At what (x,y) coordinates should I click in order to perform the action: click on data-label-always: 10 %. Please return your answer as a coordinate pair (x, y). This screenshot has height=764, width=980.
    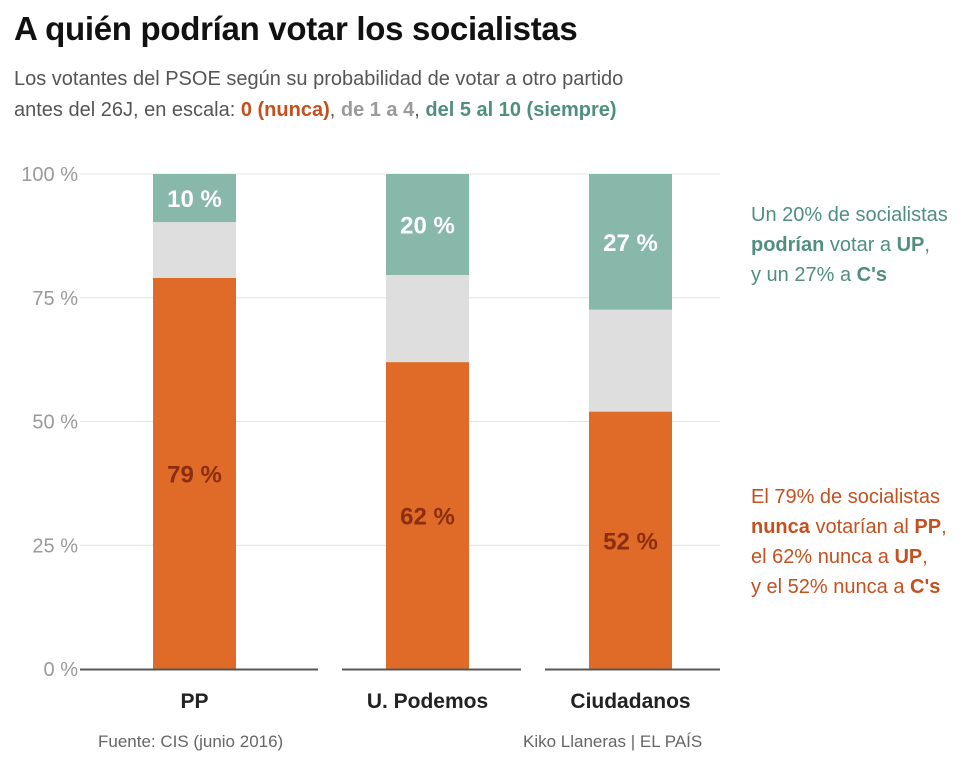
    Looking at the image, I should click on (194, 199).